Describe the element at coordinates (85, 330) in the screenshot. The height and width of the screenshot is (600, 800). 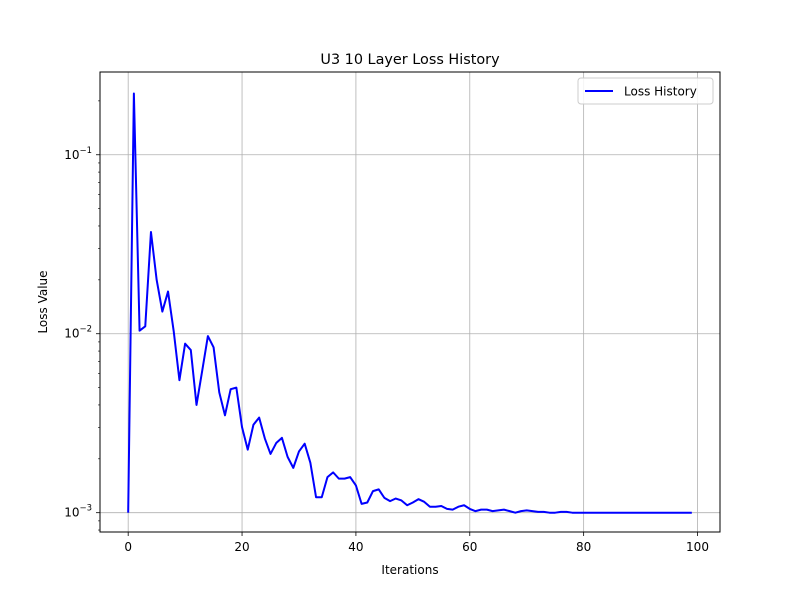
I see `y-tick-label-exponent: −2` at that location.